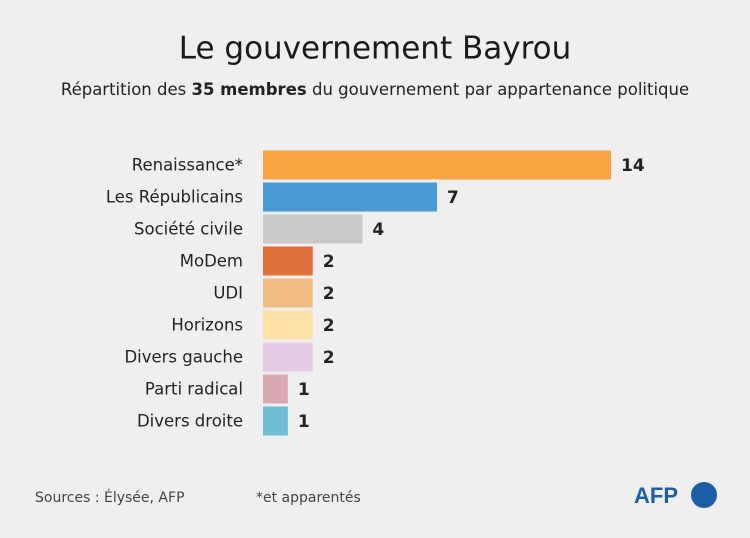 The image size is (750, 538). I want to click on source: Sources : Élysée, AFP, so click(110, 497).